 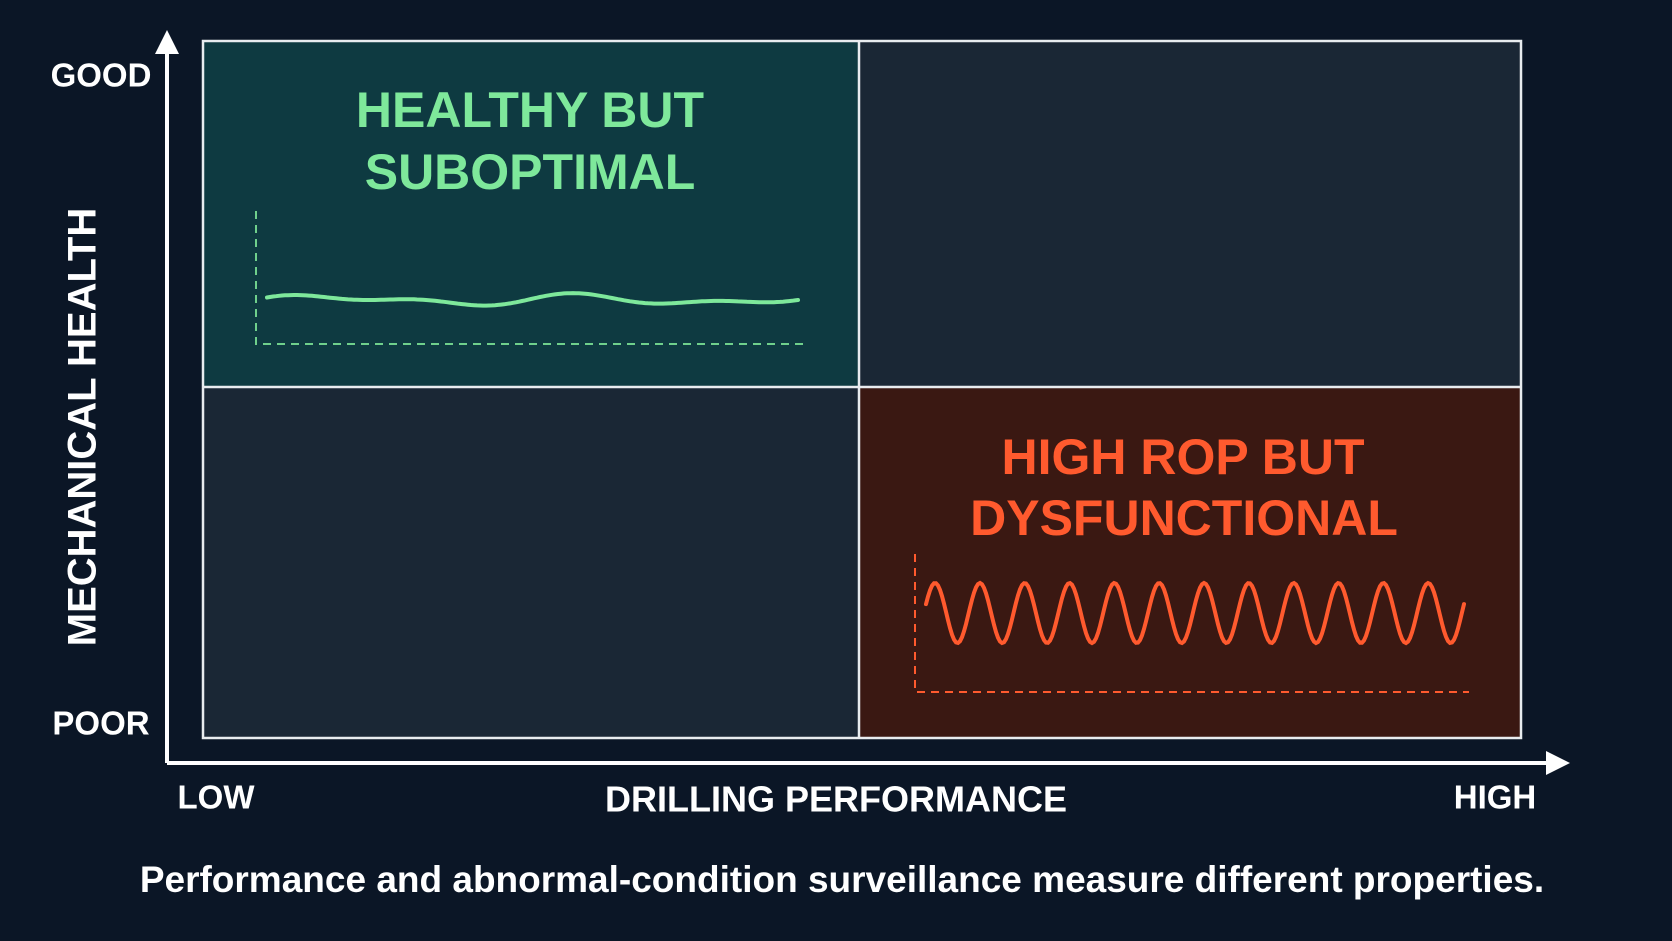 I want to click on x-axis-right: HIGH, so click(x=1495, y=797).